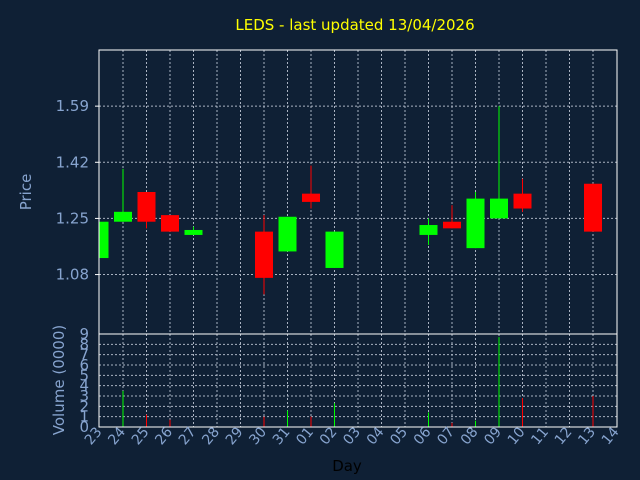  What do you see at coordinates (84, 417) in the screenshot?
I see `volume-tick-label: 1` at bounding box center [84, 417].